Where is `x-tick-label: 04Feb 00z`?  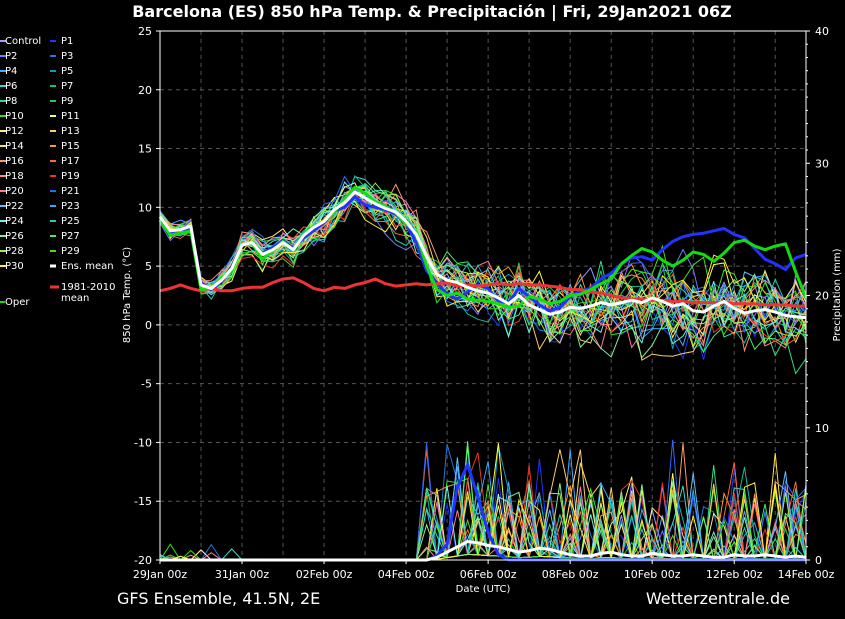 x-tick-label: 04Feb 00z is located at coordinates (406, 574).